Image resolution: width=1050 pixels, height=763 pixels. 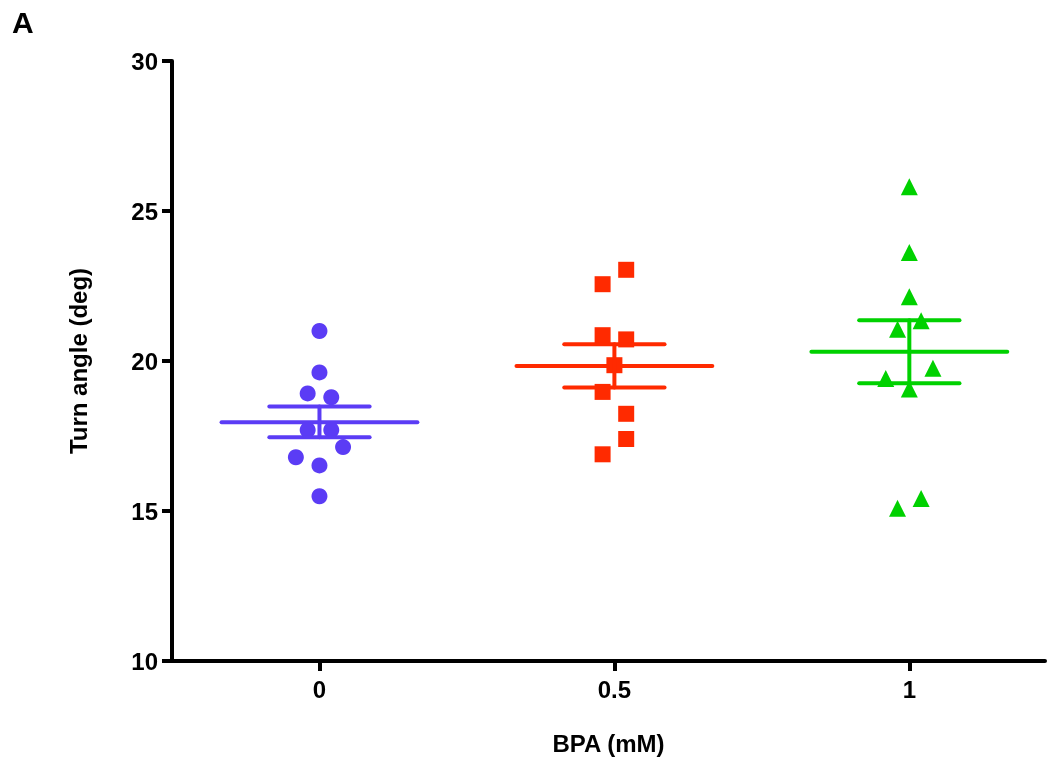 I want to click on text: A, so click(x=23, y=23).